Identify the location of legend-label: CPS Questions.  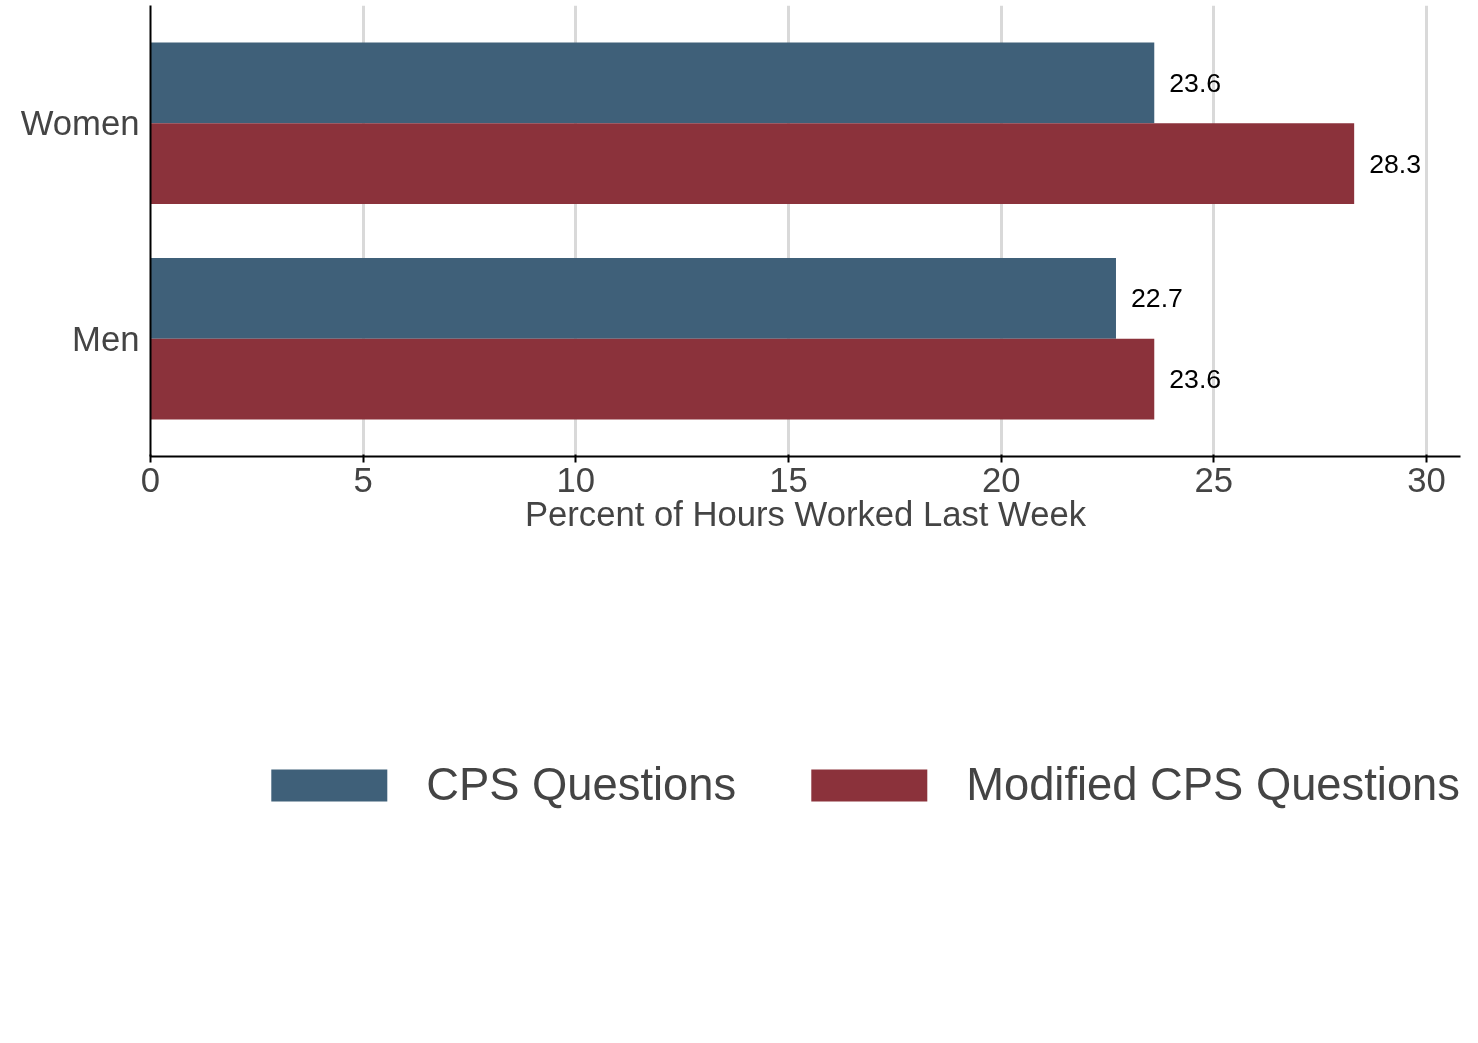
(581, 785).